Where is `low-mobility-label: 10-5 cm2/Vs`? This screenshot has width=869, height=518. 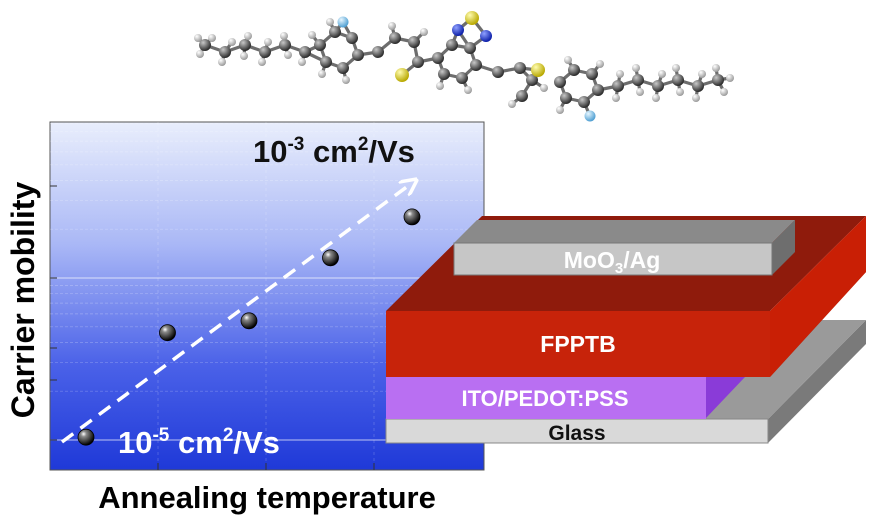
low-mobility-label: 10-5 cm2/Vs is located at coordinates (199, 442).